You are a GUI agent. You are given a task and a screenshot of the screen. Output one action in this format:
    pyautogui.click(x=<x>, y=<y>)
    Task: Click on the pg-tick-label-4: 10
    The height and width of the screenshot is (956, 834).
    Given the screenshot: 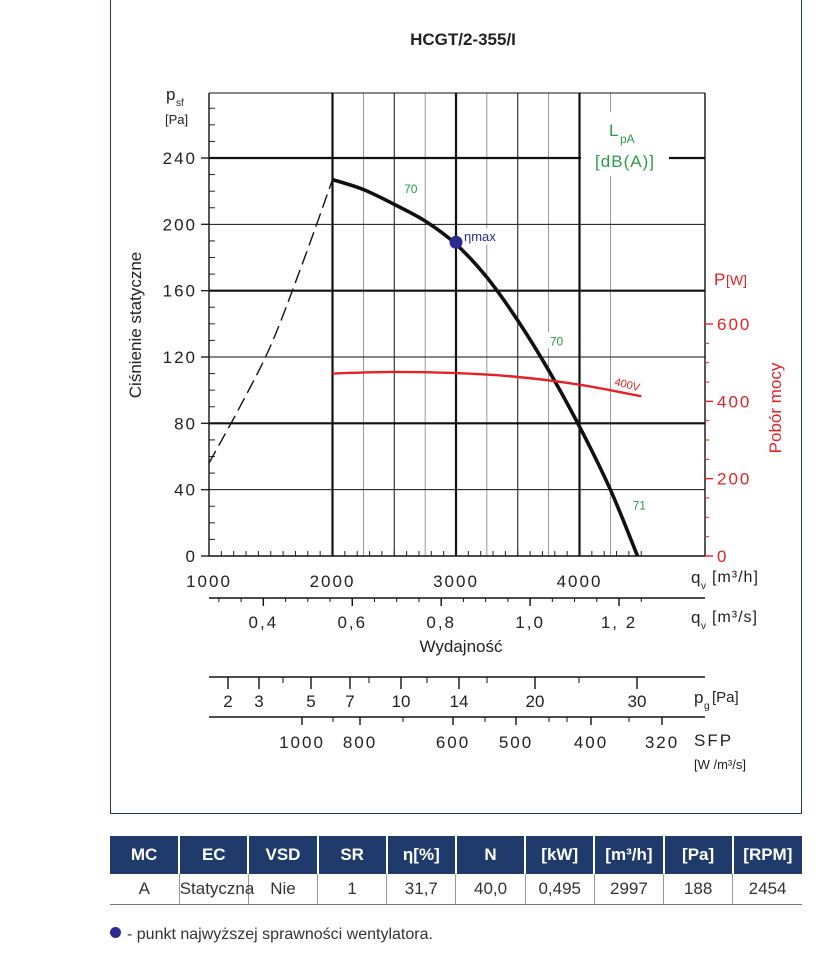 What is the action you would take?
    pyautogui.click(x=401, y=701)
    